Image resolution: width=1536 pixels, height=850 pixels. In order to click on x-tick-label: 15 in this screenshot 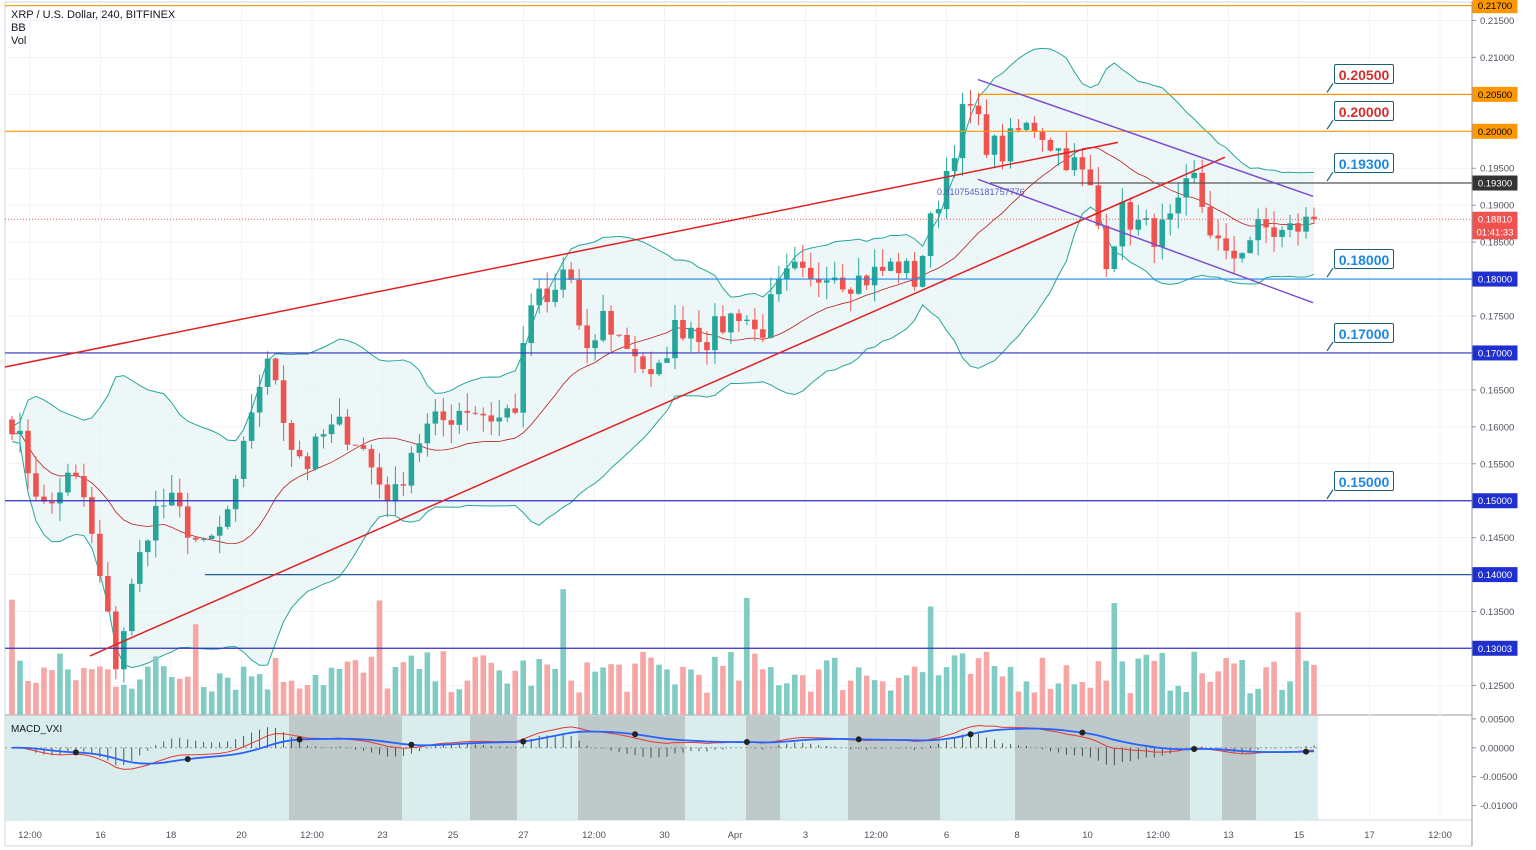, I will do `click(1299, 835)`.